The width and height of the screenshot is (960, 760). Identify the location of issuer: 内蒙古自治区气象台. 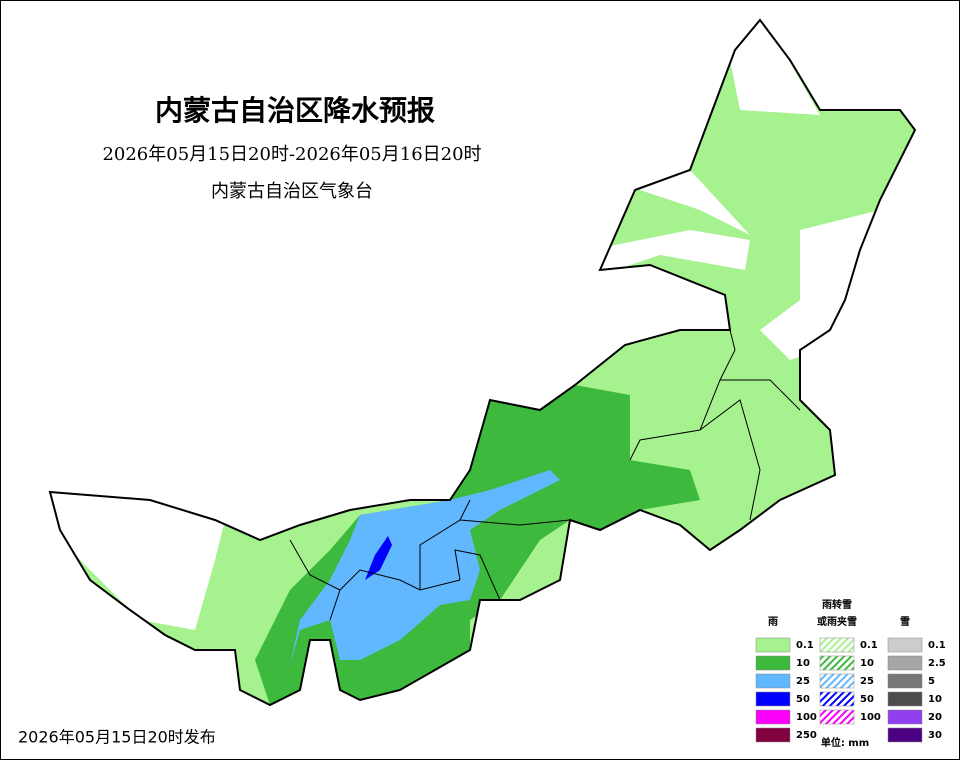
(292, 191).